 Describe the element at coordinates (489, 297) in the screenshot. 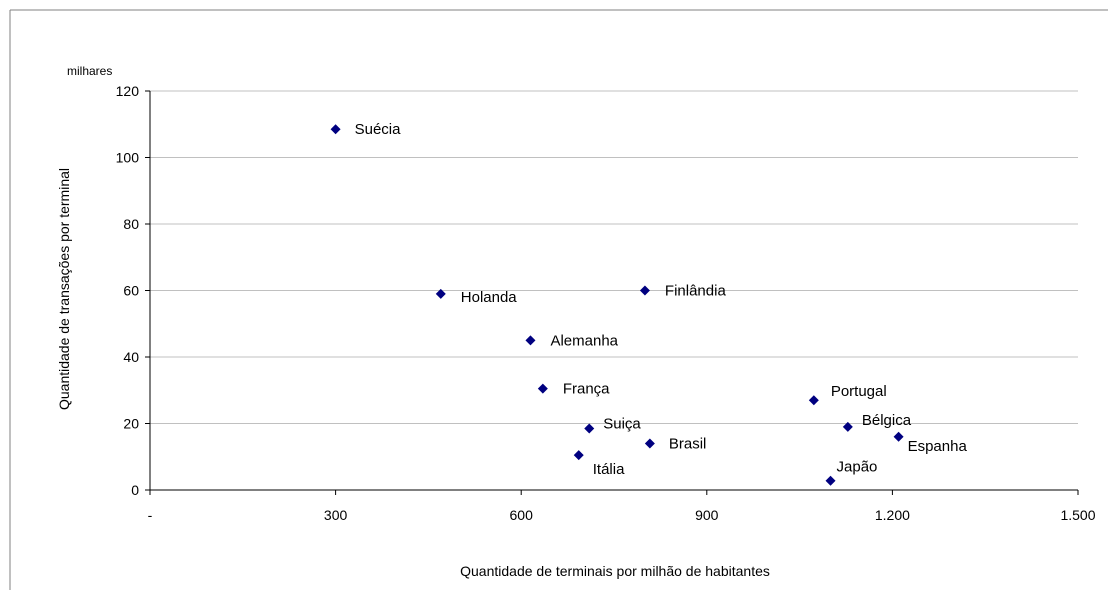

I see `data-point-label: Holanda` at that location.